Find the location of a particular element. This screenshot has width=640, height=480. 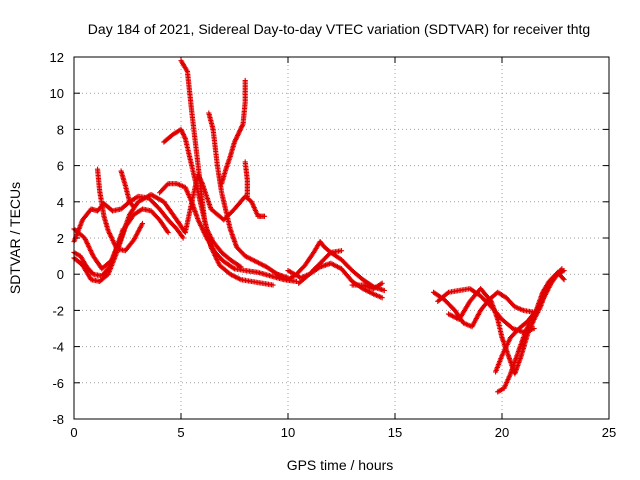

y-tick-label: 6 is located at coordinates (60, 166).